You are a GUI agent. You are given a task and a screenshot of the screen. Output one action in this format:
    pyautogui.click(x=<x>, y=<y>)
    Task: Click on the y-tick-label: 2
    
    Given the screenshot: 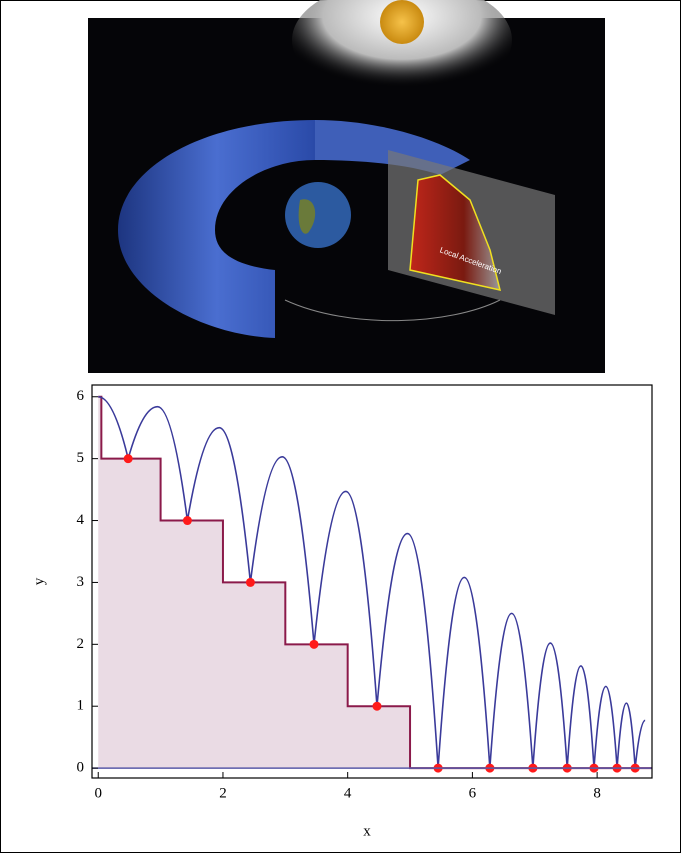 What is the action you would take?
    pyautogui.click(x=81, y=644)
    